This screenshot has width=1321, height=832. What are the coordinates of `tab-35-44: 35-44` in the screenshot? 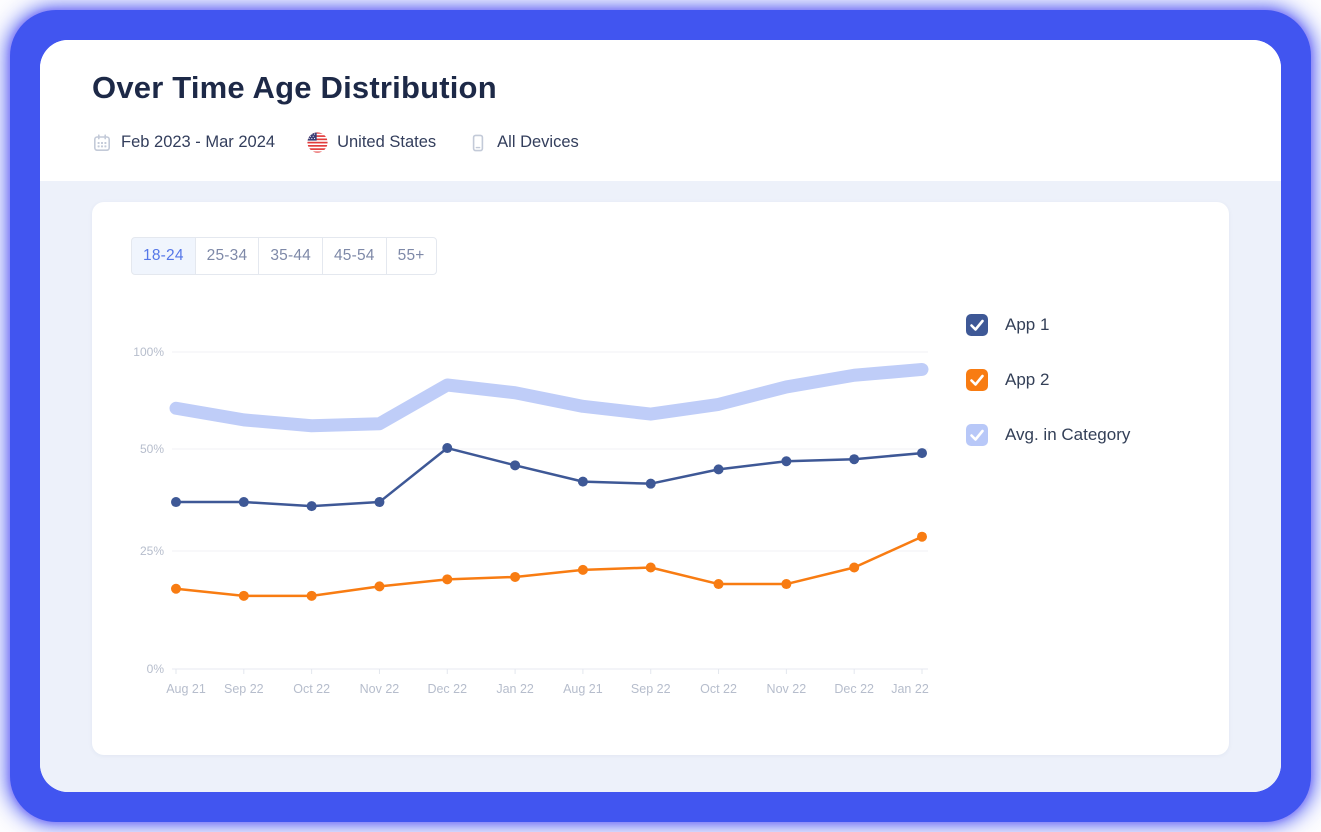 It's located at (290, 256).